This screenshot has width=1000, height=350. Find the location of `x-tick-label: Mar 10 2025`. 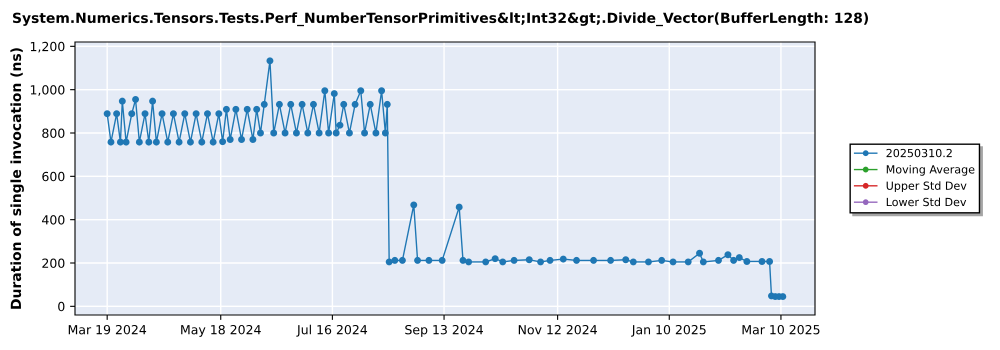

x-tick-label: Mar 10 2025 is located at coordinates (781, 329).